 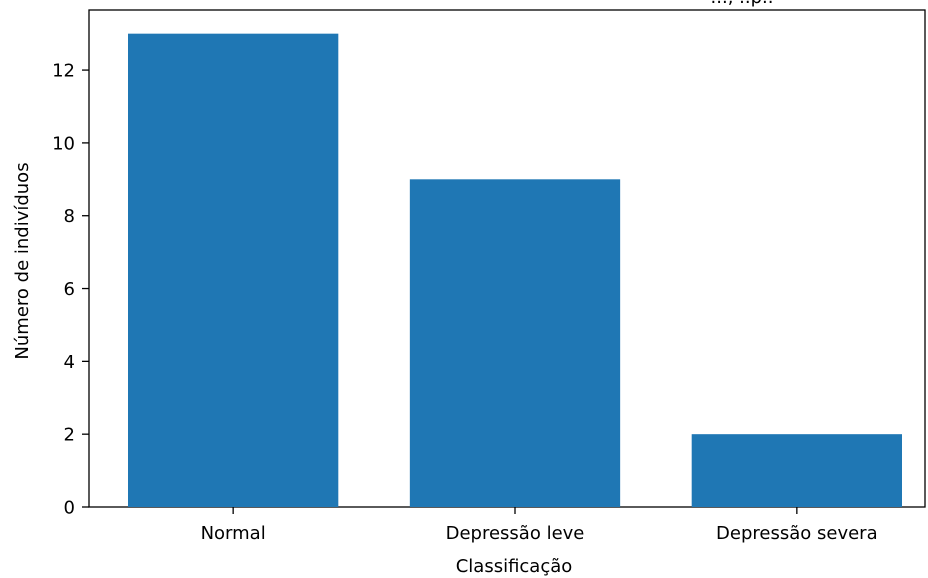 I want to click on y-axis-ticks: 0 2 4 6 8 10 12, so click(x=70, y=290).